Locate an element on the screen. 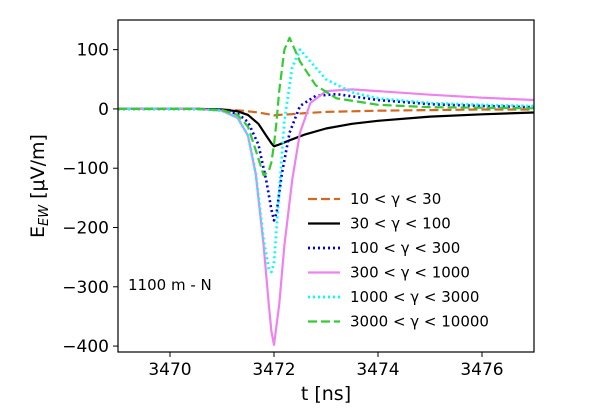 This screenshot has height=415, width=593. y-tick-label: −300 is located at coordinates (85, 288).